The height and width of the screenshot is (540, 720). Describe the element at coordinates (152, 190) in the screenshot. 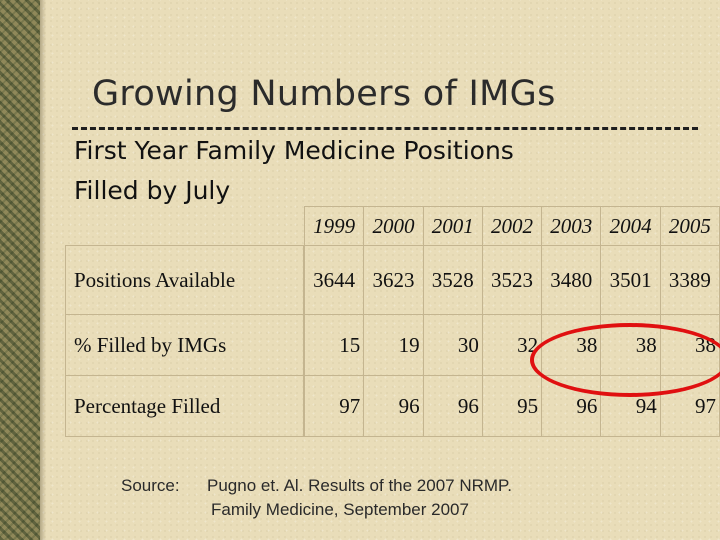

I see `subtitle-line-2: Filled by July` at that location.